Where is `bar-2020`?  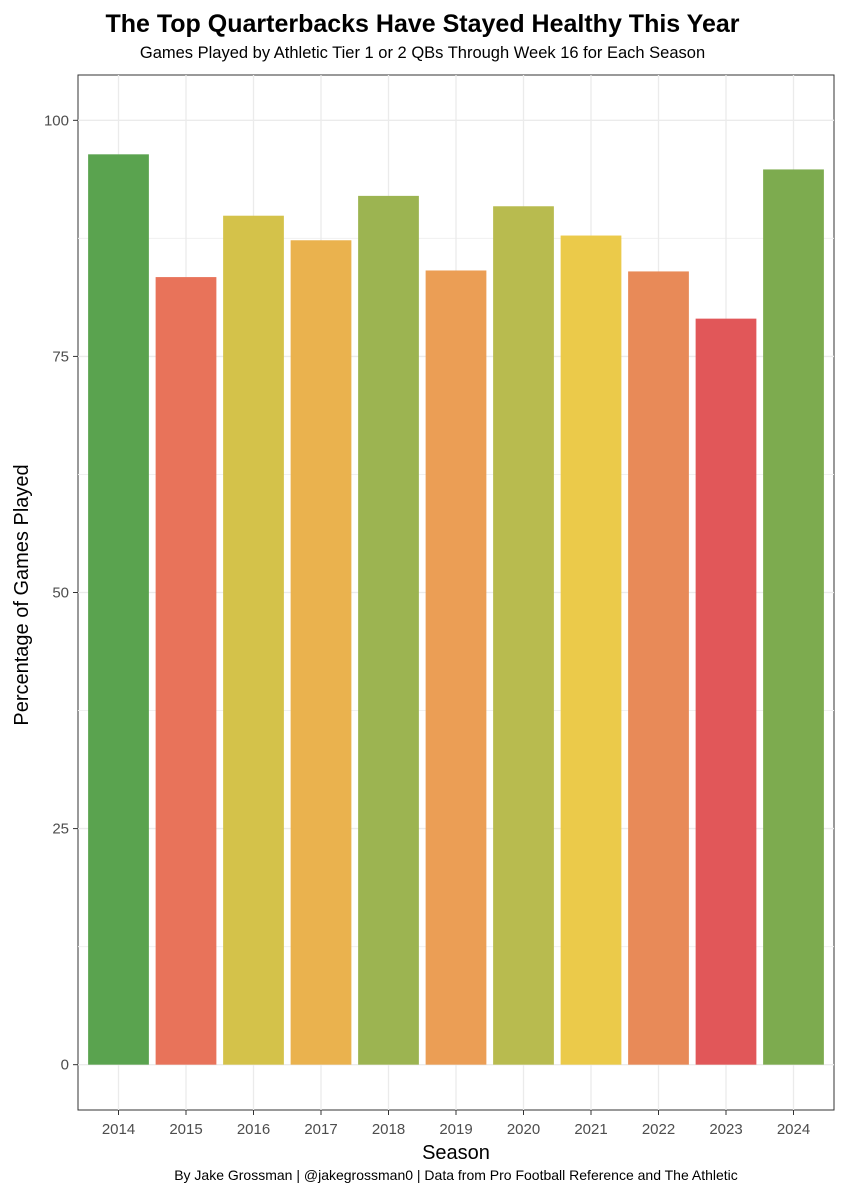
bar-2020 is located at coordinates (523, 635).